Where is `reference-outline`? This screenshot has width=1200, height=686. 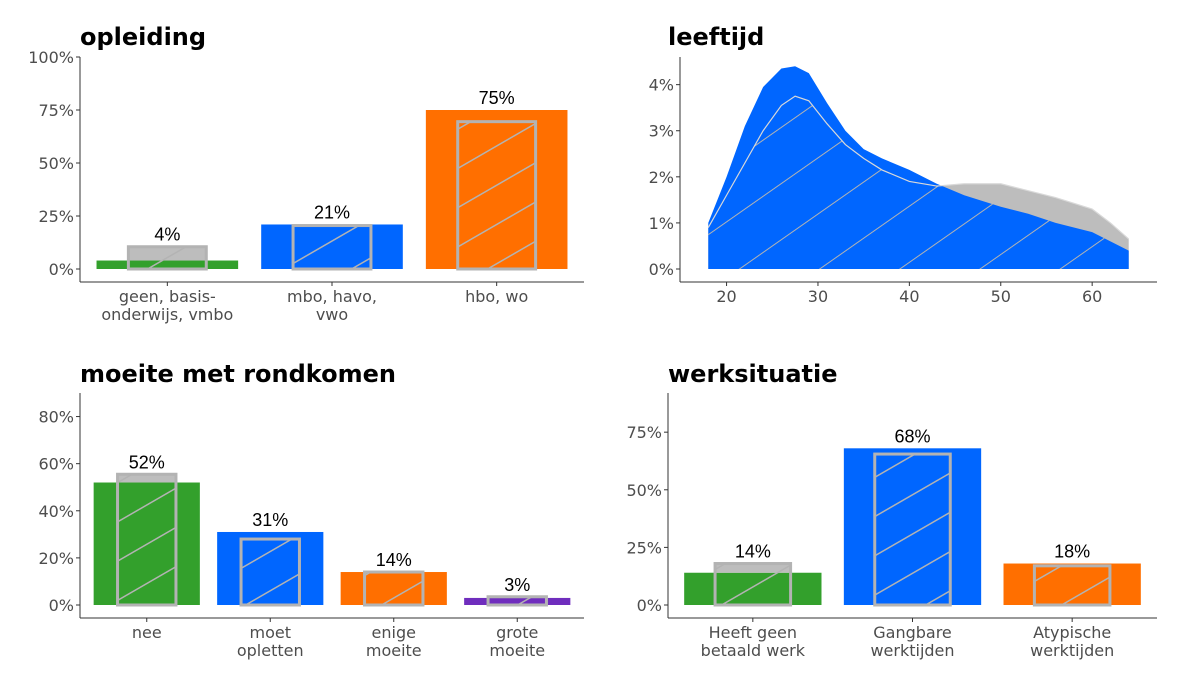 reference-outline is located at coordinates (918, 167).